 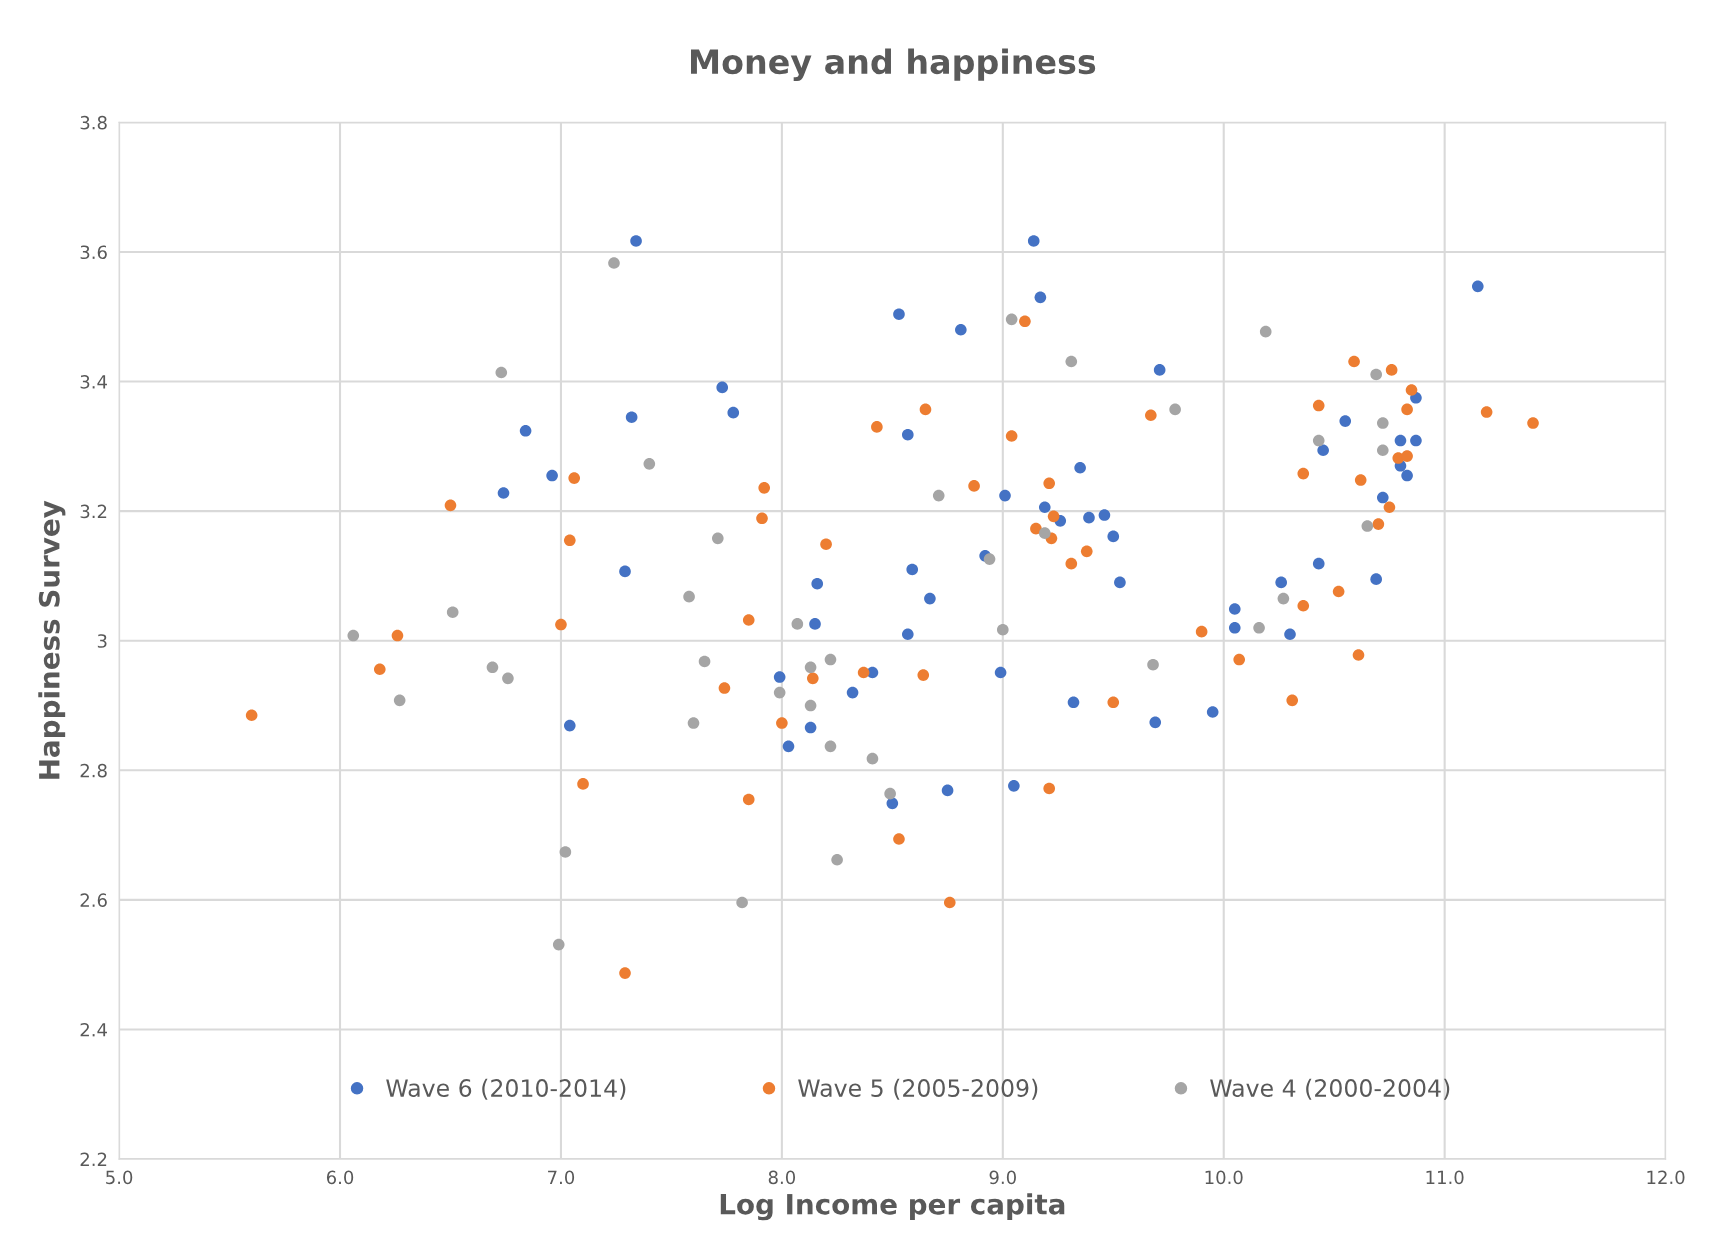 I want to click on x-tick-label: 7.0, so click(x=561, y=1177).